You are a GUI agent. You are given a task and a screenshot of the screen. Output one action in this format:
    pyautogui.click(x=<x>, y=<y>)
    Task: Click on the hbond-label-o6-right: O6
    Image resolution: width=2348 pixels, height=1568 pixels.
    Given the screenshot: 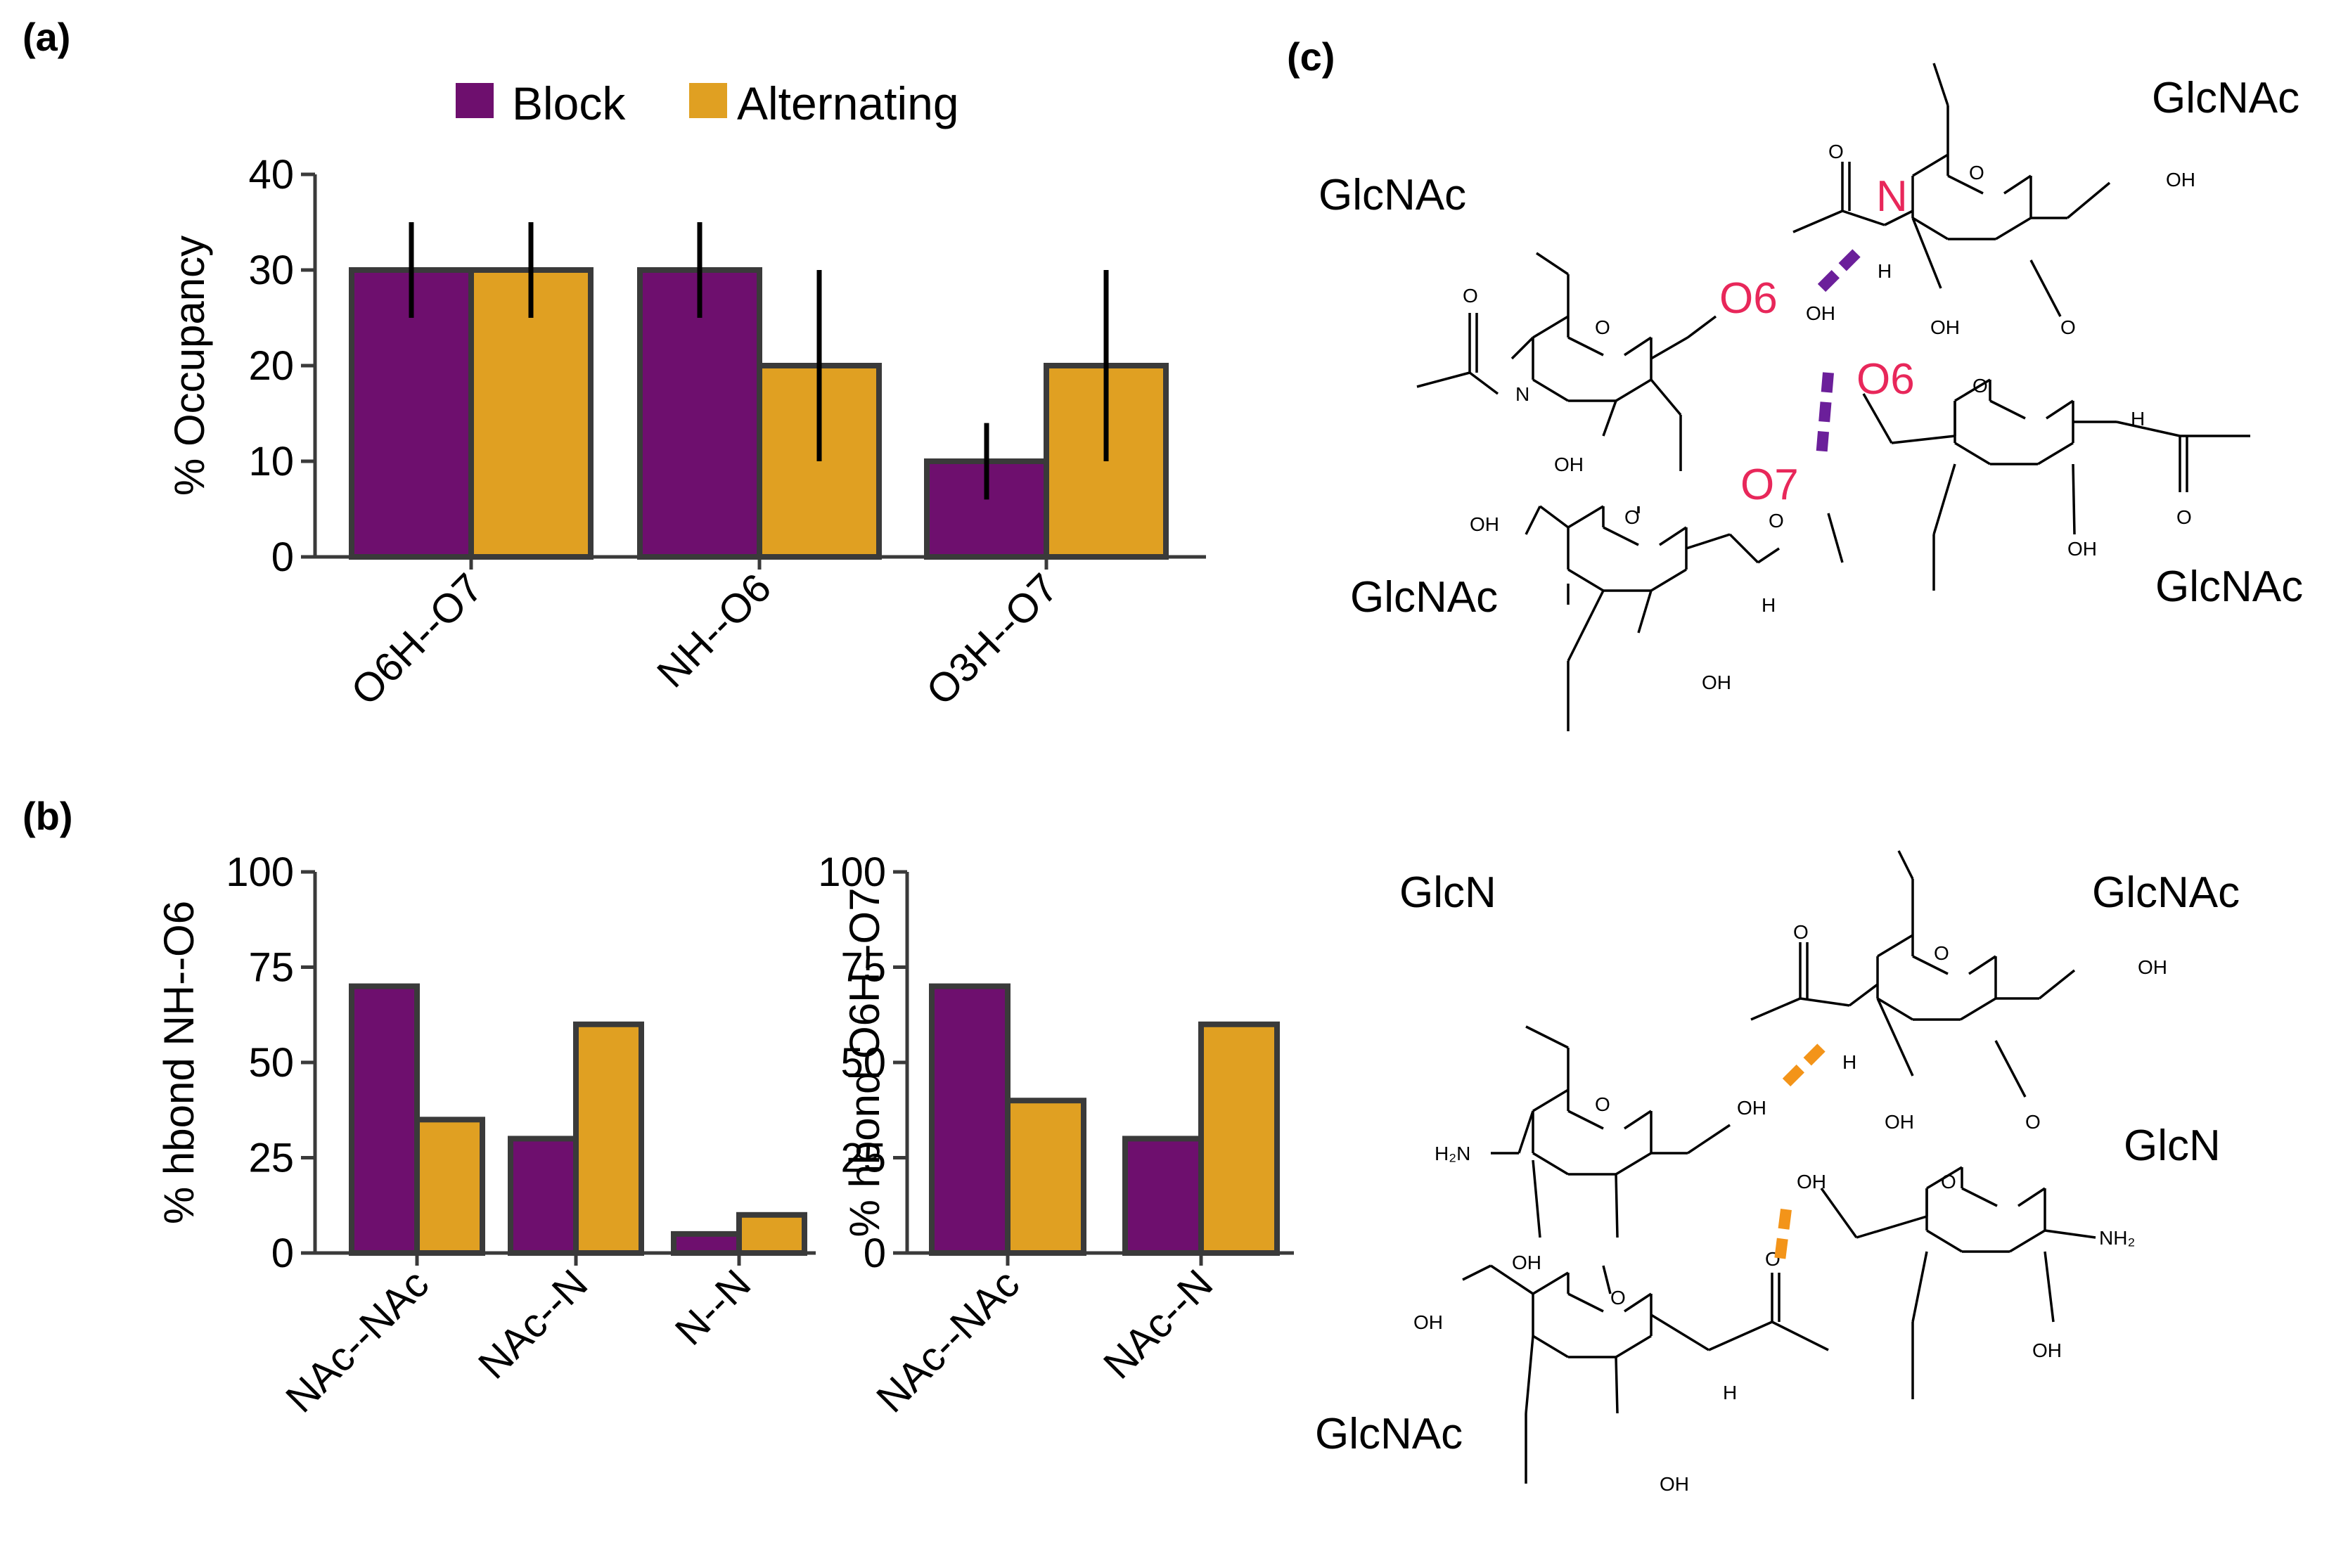 What is the action you would take?
    pyautogui.click(x=1885, y=379)
    